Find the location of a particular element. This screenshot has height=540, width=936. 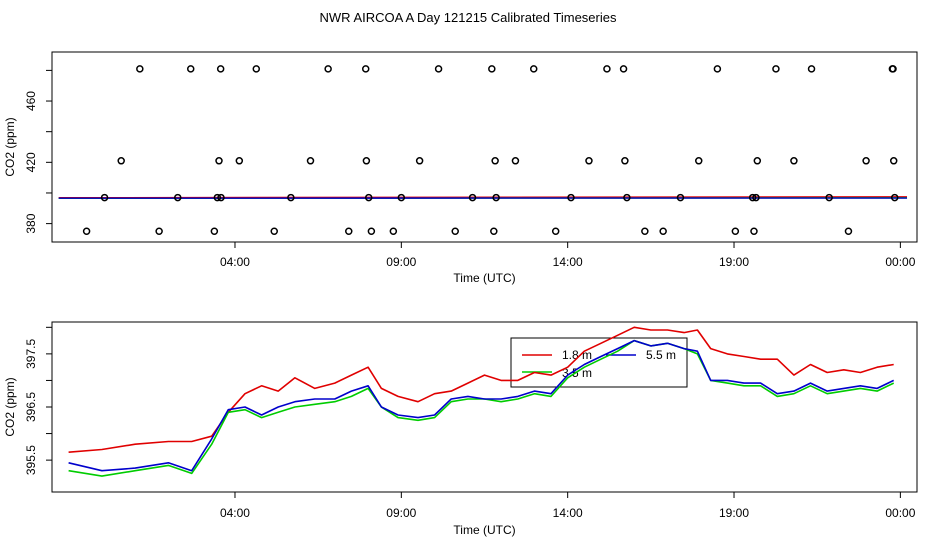

legend: 1.8 m3.5 m5.5 m is located at coordinates (599, 362).